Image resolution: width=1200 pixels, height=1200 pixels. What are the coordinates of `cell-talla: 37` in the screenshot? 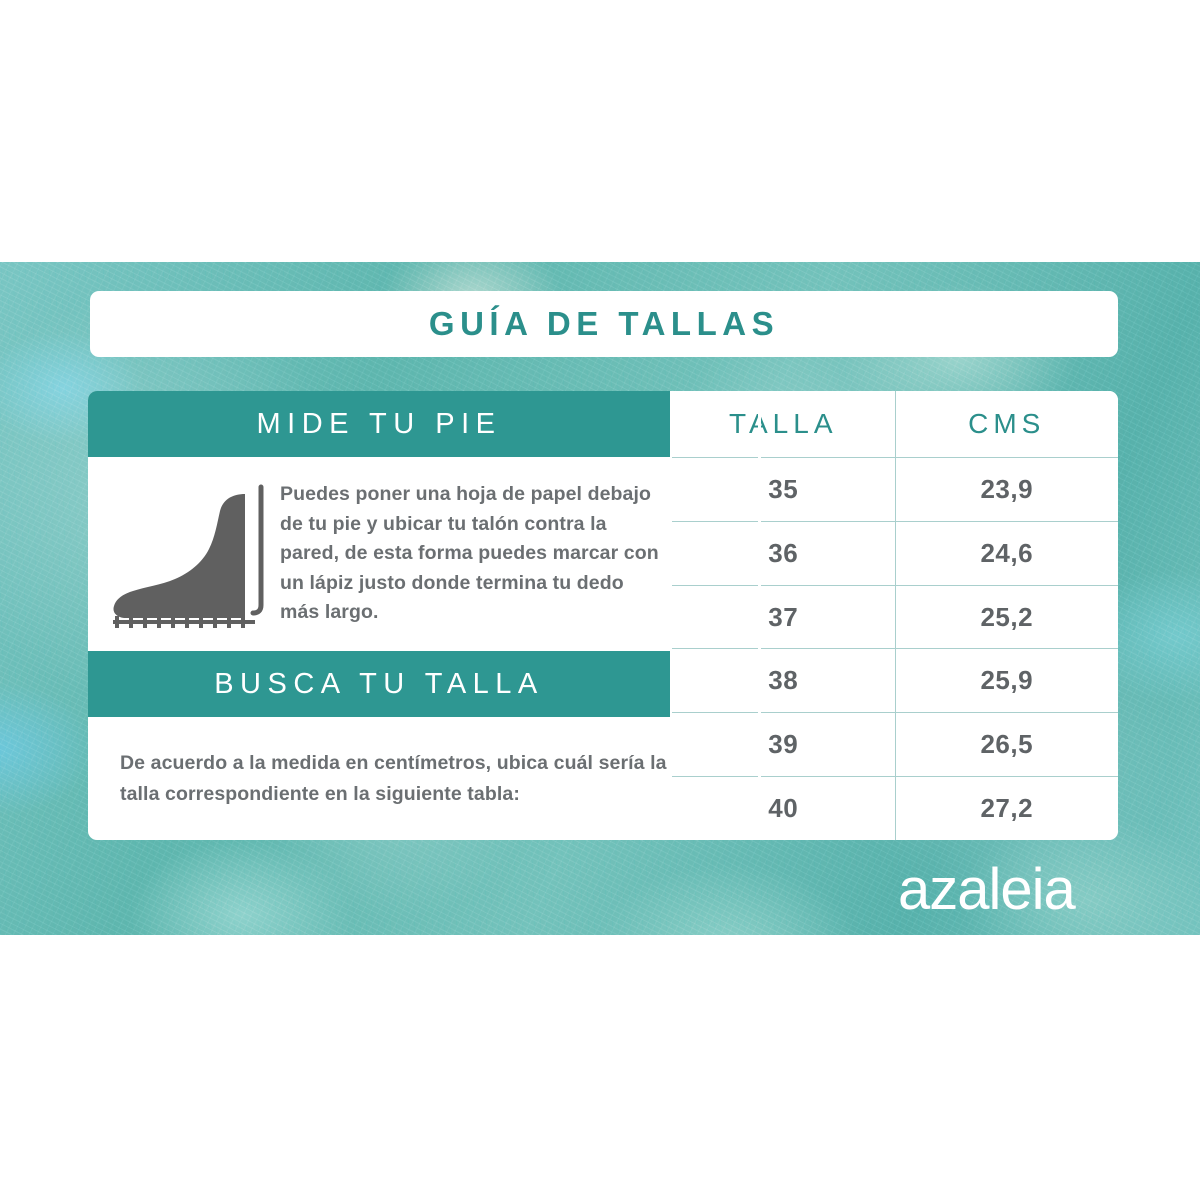 It's located at (783, 616).